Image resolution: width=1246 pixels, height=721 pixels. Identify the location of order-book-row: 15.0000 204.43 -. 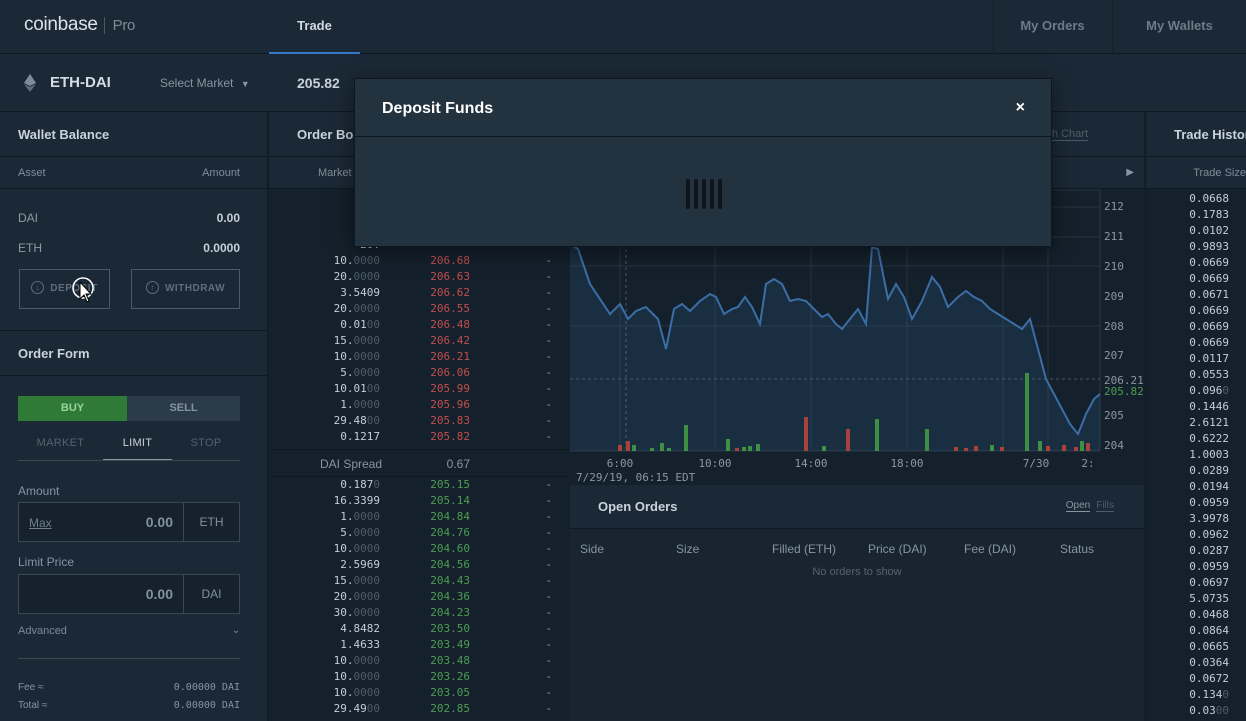
(419, 582).